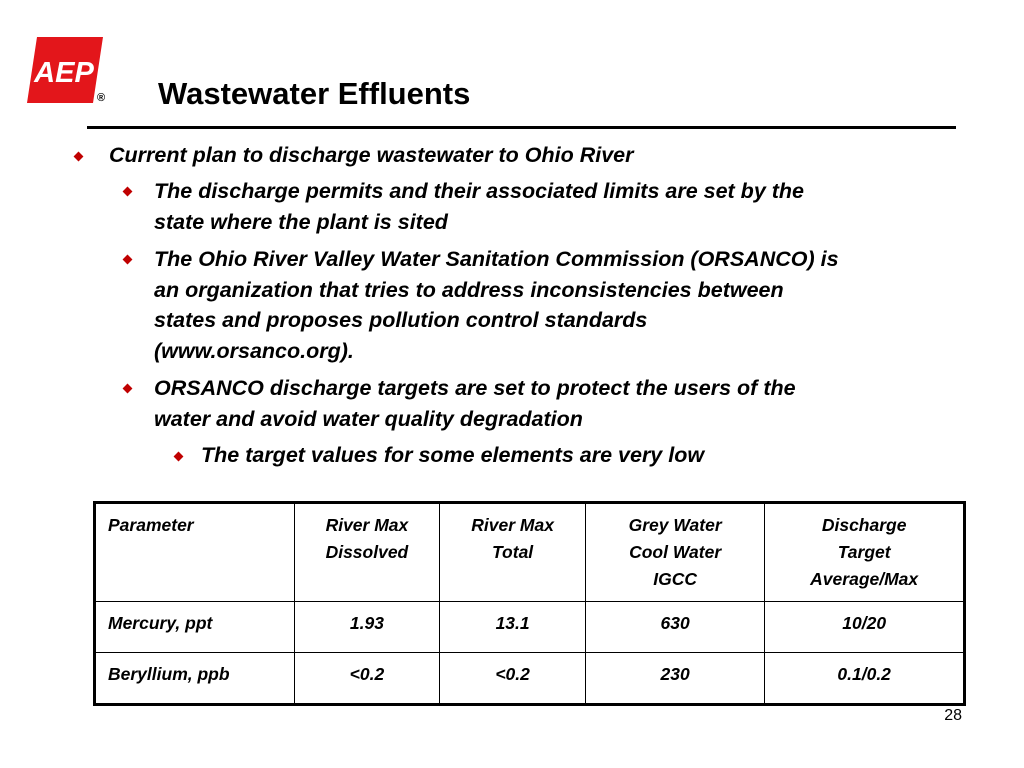 The height and width of the screenshot is (768, 1024). What do you see at coordinates (864, 627) in the screenshot?
I see `table-cell: 10/20` at bounding box center [864, 627].